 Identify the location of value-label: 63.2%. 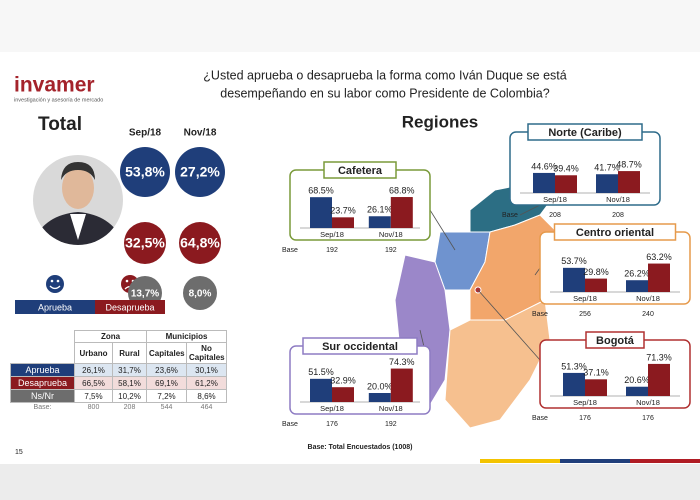
(659, 257).